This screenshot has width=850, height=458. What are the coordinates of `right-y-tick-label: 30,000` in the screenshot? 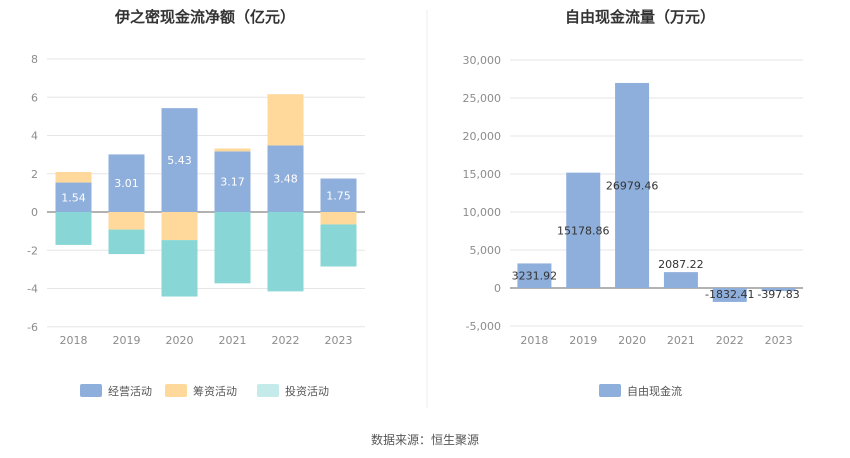 It's located at (482, 60).